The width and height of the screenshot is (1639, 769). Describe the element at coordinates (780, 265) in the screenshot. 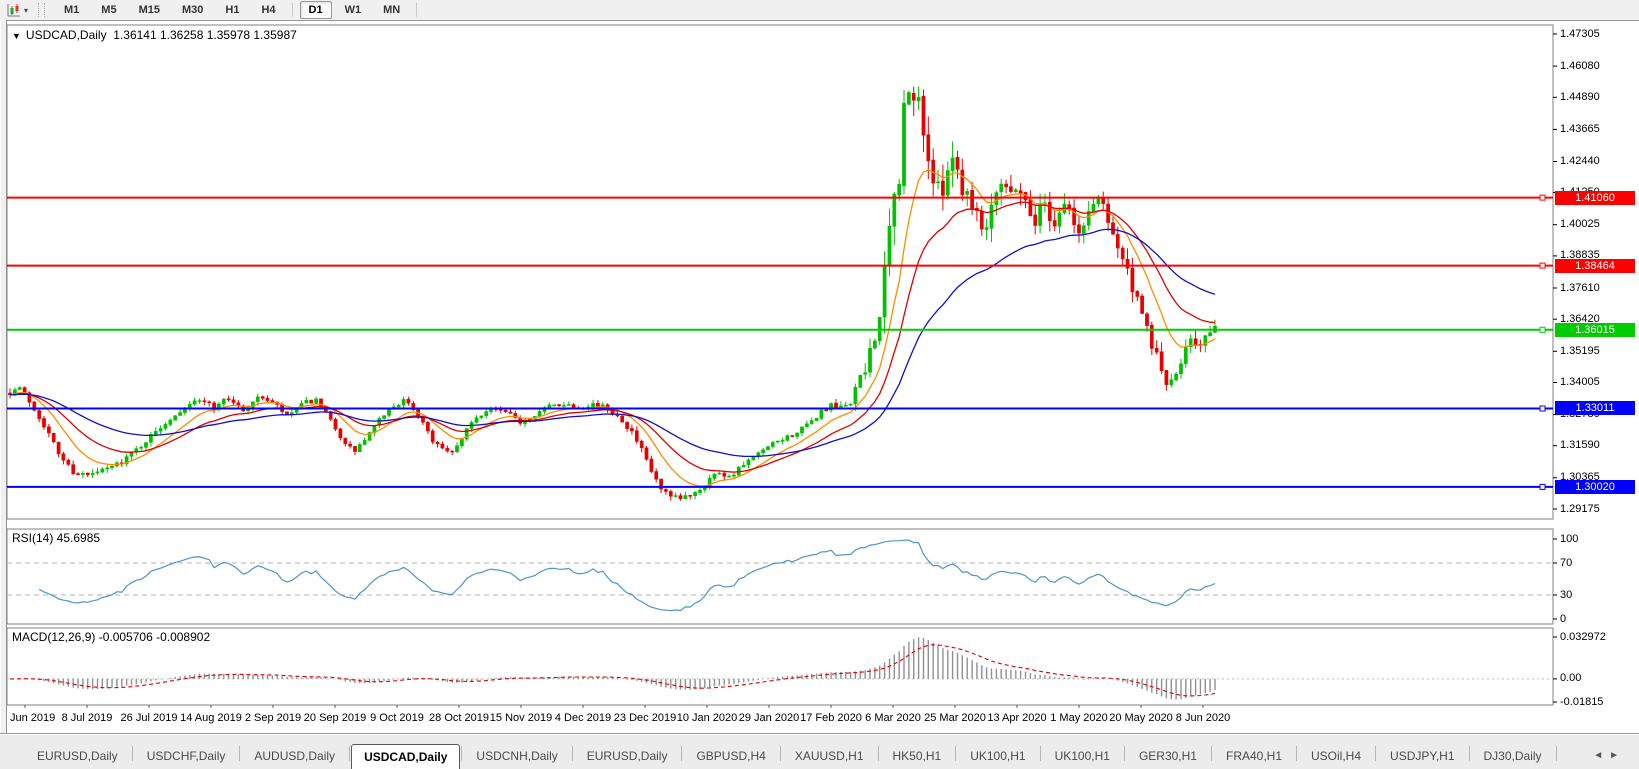

I see `level-line-1.38464` at that location.